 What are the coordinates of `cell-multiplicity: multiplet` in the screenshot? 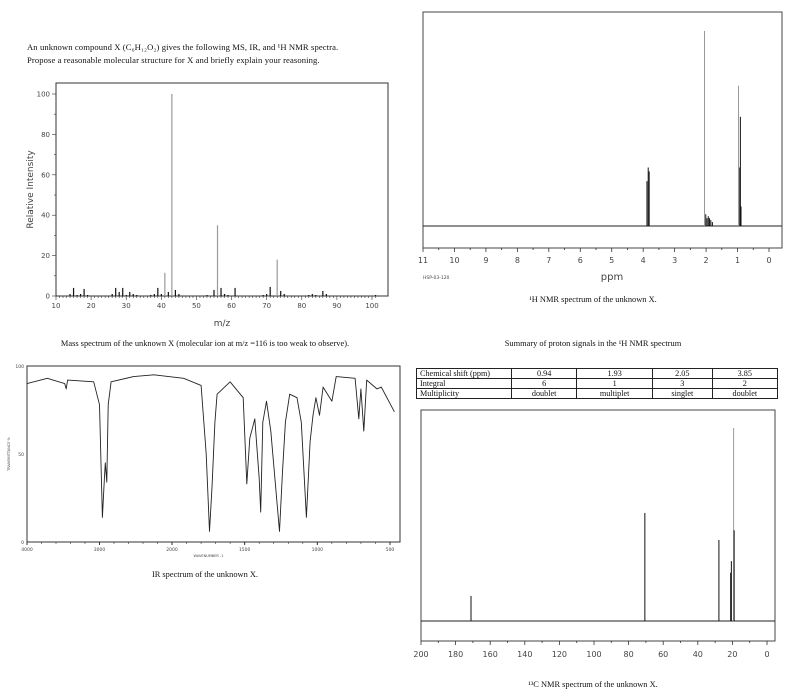 It's located at (614, 393).